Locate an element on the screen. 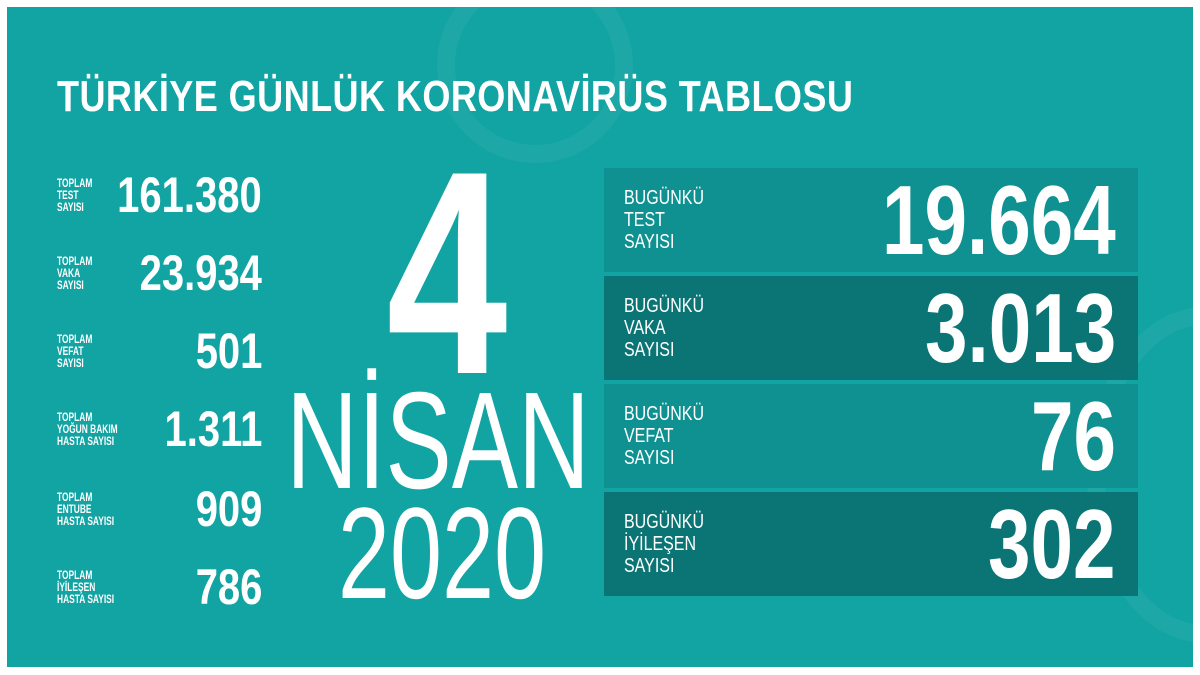 This screenshot has height=675, width=1200. today-test: BUGÜNKÜ TEST SAYISI 19.664 is located at coordinates (871, 220).